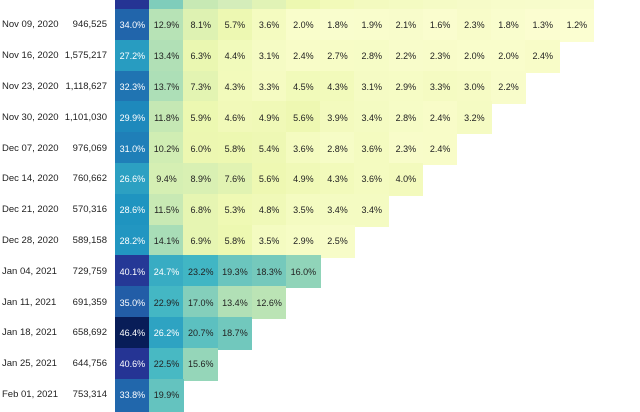 The width and height of the screenshot is (640, 412). What do you see at coordinates (30, 148) in the screenshot?
I see `row-label: Dec 07, 2020` at bounding box center [30, 148].